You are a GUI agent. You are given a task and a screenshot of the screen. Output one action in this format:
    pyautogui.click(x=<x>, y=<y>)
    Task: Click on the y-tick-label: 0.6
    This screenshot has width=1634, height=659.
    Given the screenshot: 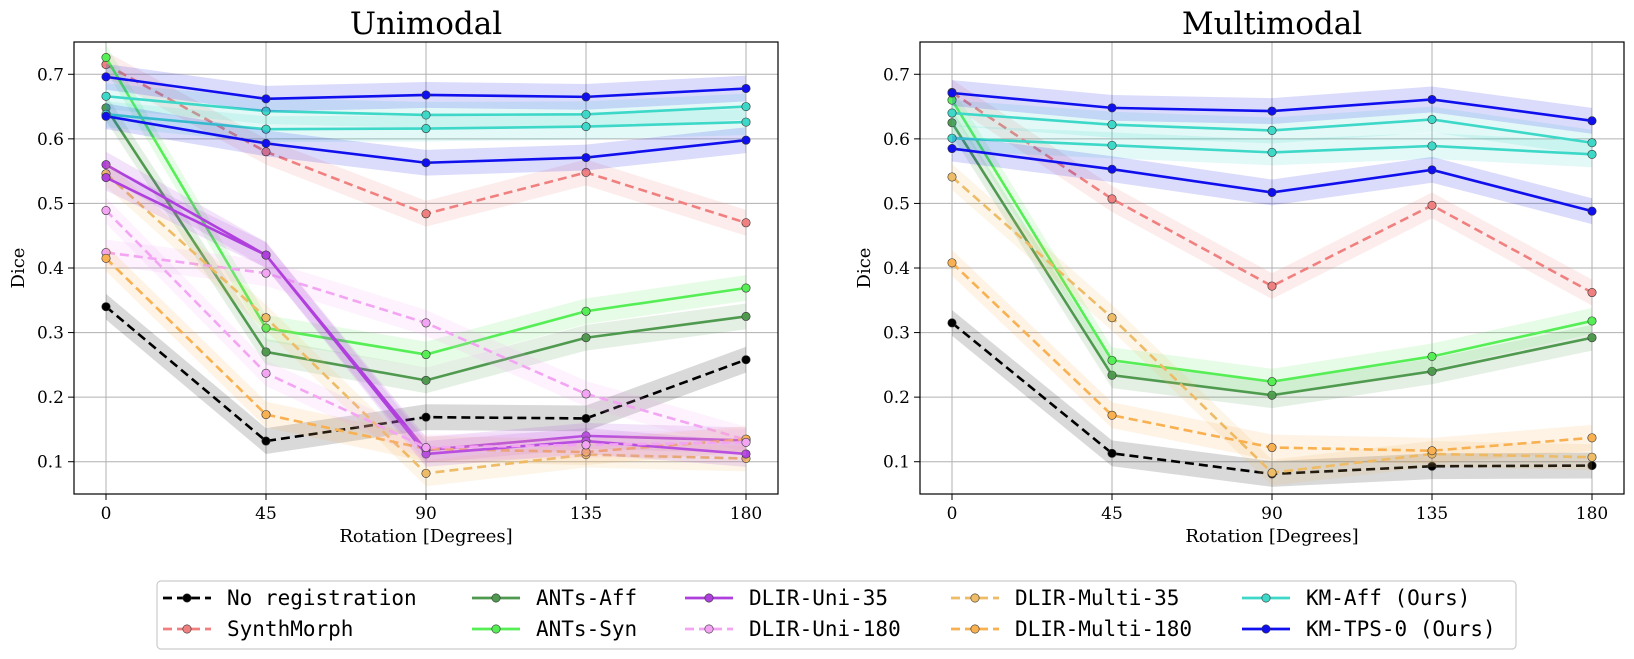 What is the action you would take?
    pyautogui.click(x=50, y=140)
    